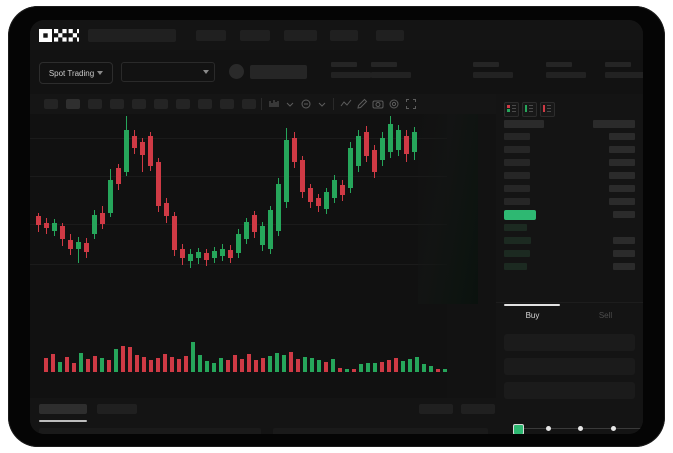 This screenshot has width=673, height=453. What do you see at coordinates (524, 124) in the screenshot?
I see `orderbook-row-header` at bounding box center [524, 124].